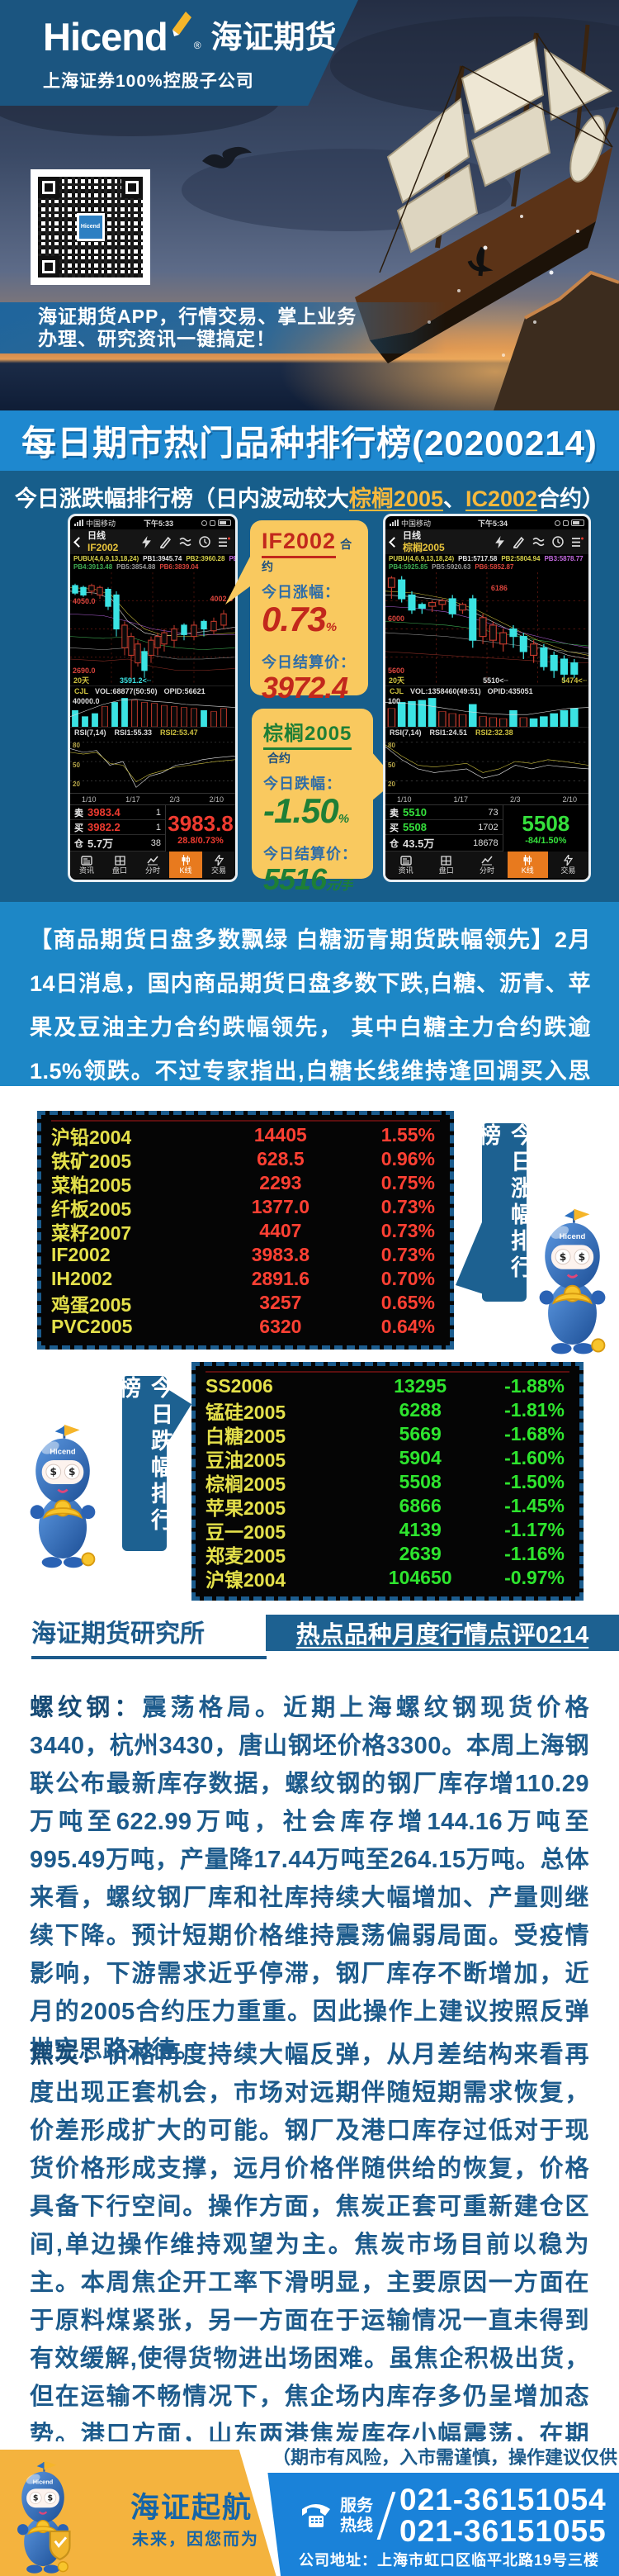 This screenshot has width=619, height=2576. What do you see at coordinates (245, 1255) in the screenshot?
I see `table-row: IF2002 3983.8 0.73%` at bounding box center [245, 1255].